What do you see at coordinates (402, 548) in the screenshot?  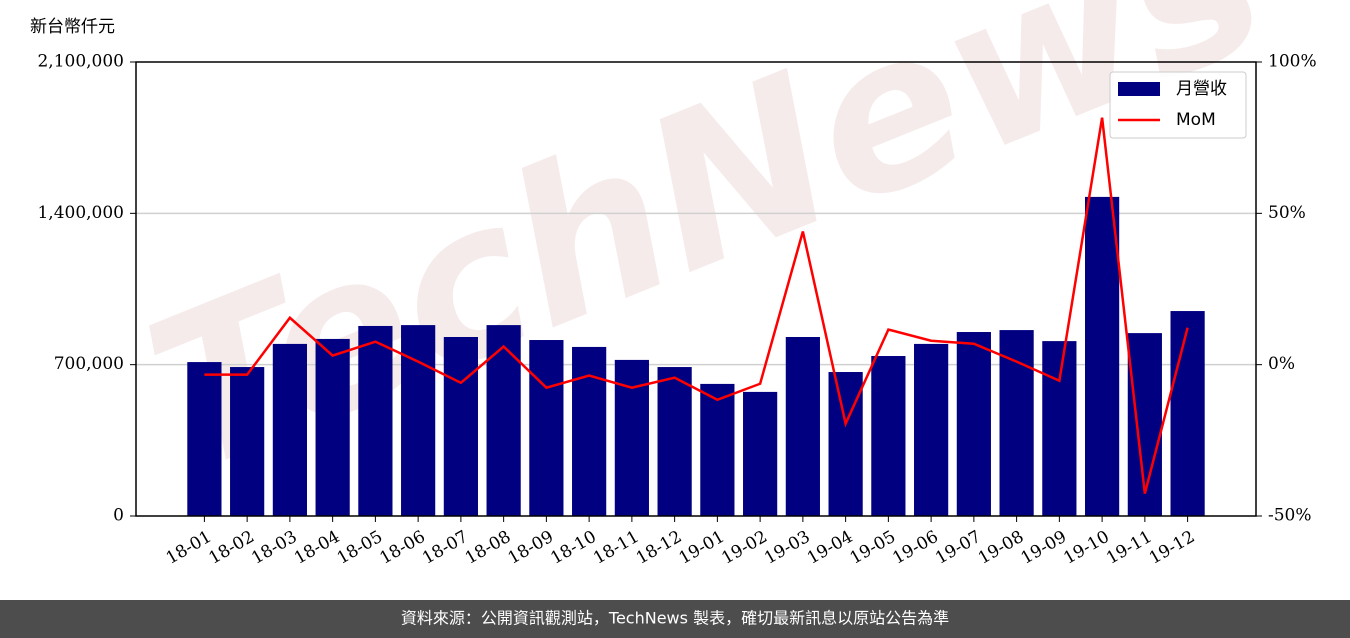 I see `x-tick-label: 18-06` at bounding box center [402, 548].